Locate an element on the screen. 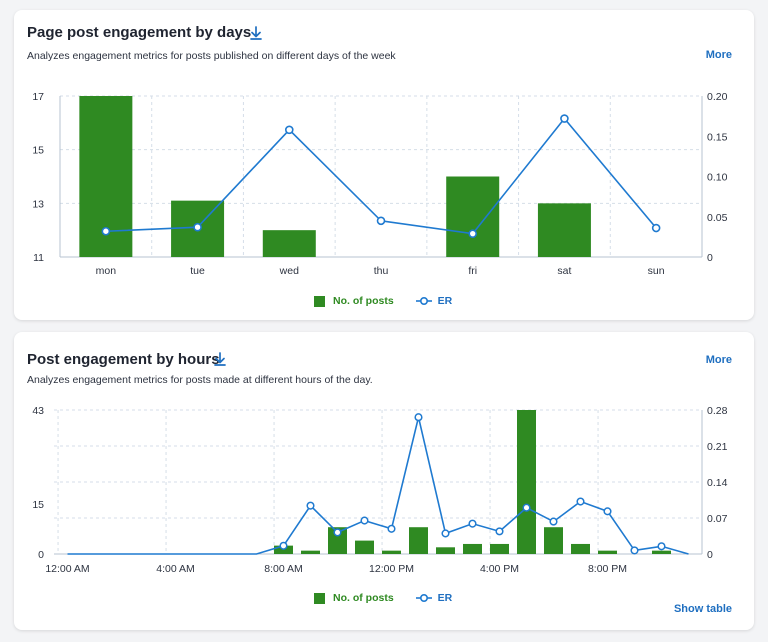  bar-fri is located at coordinates (473, 216).